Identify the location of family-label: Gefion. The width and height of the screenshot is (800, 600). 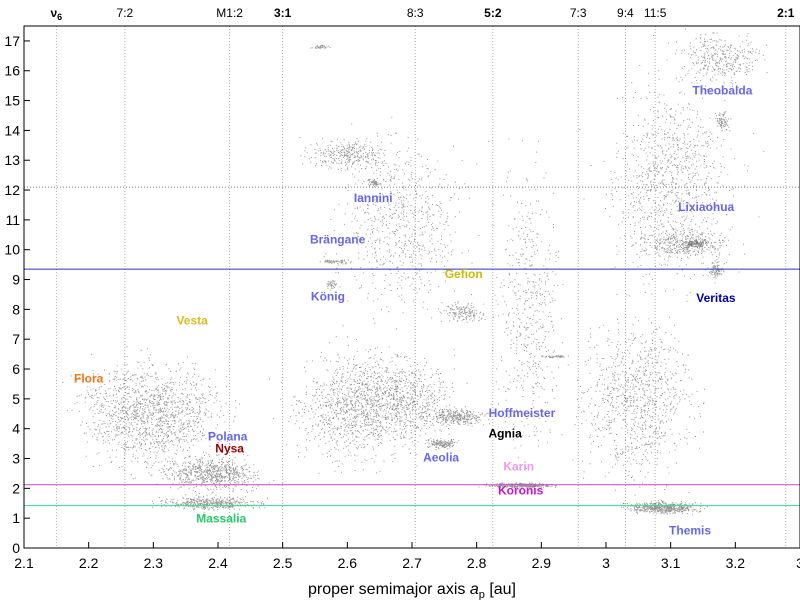
(464, 274).